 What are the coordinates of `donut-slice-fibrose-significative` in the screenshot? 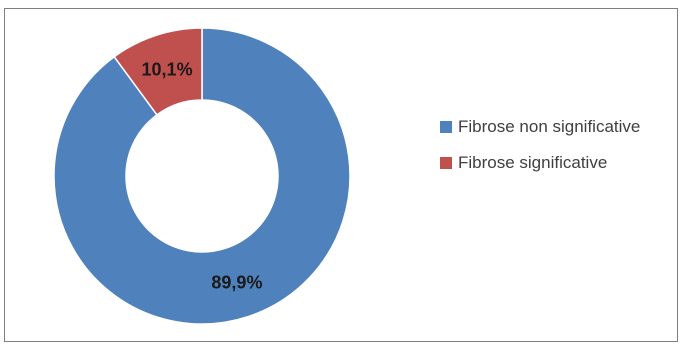 It's located at (158, 71).